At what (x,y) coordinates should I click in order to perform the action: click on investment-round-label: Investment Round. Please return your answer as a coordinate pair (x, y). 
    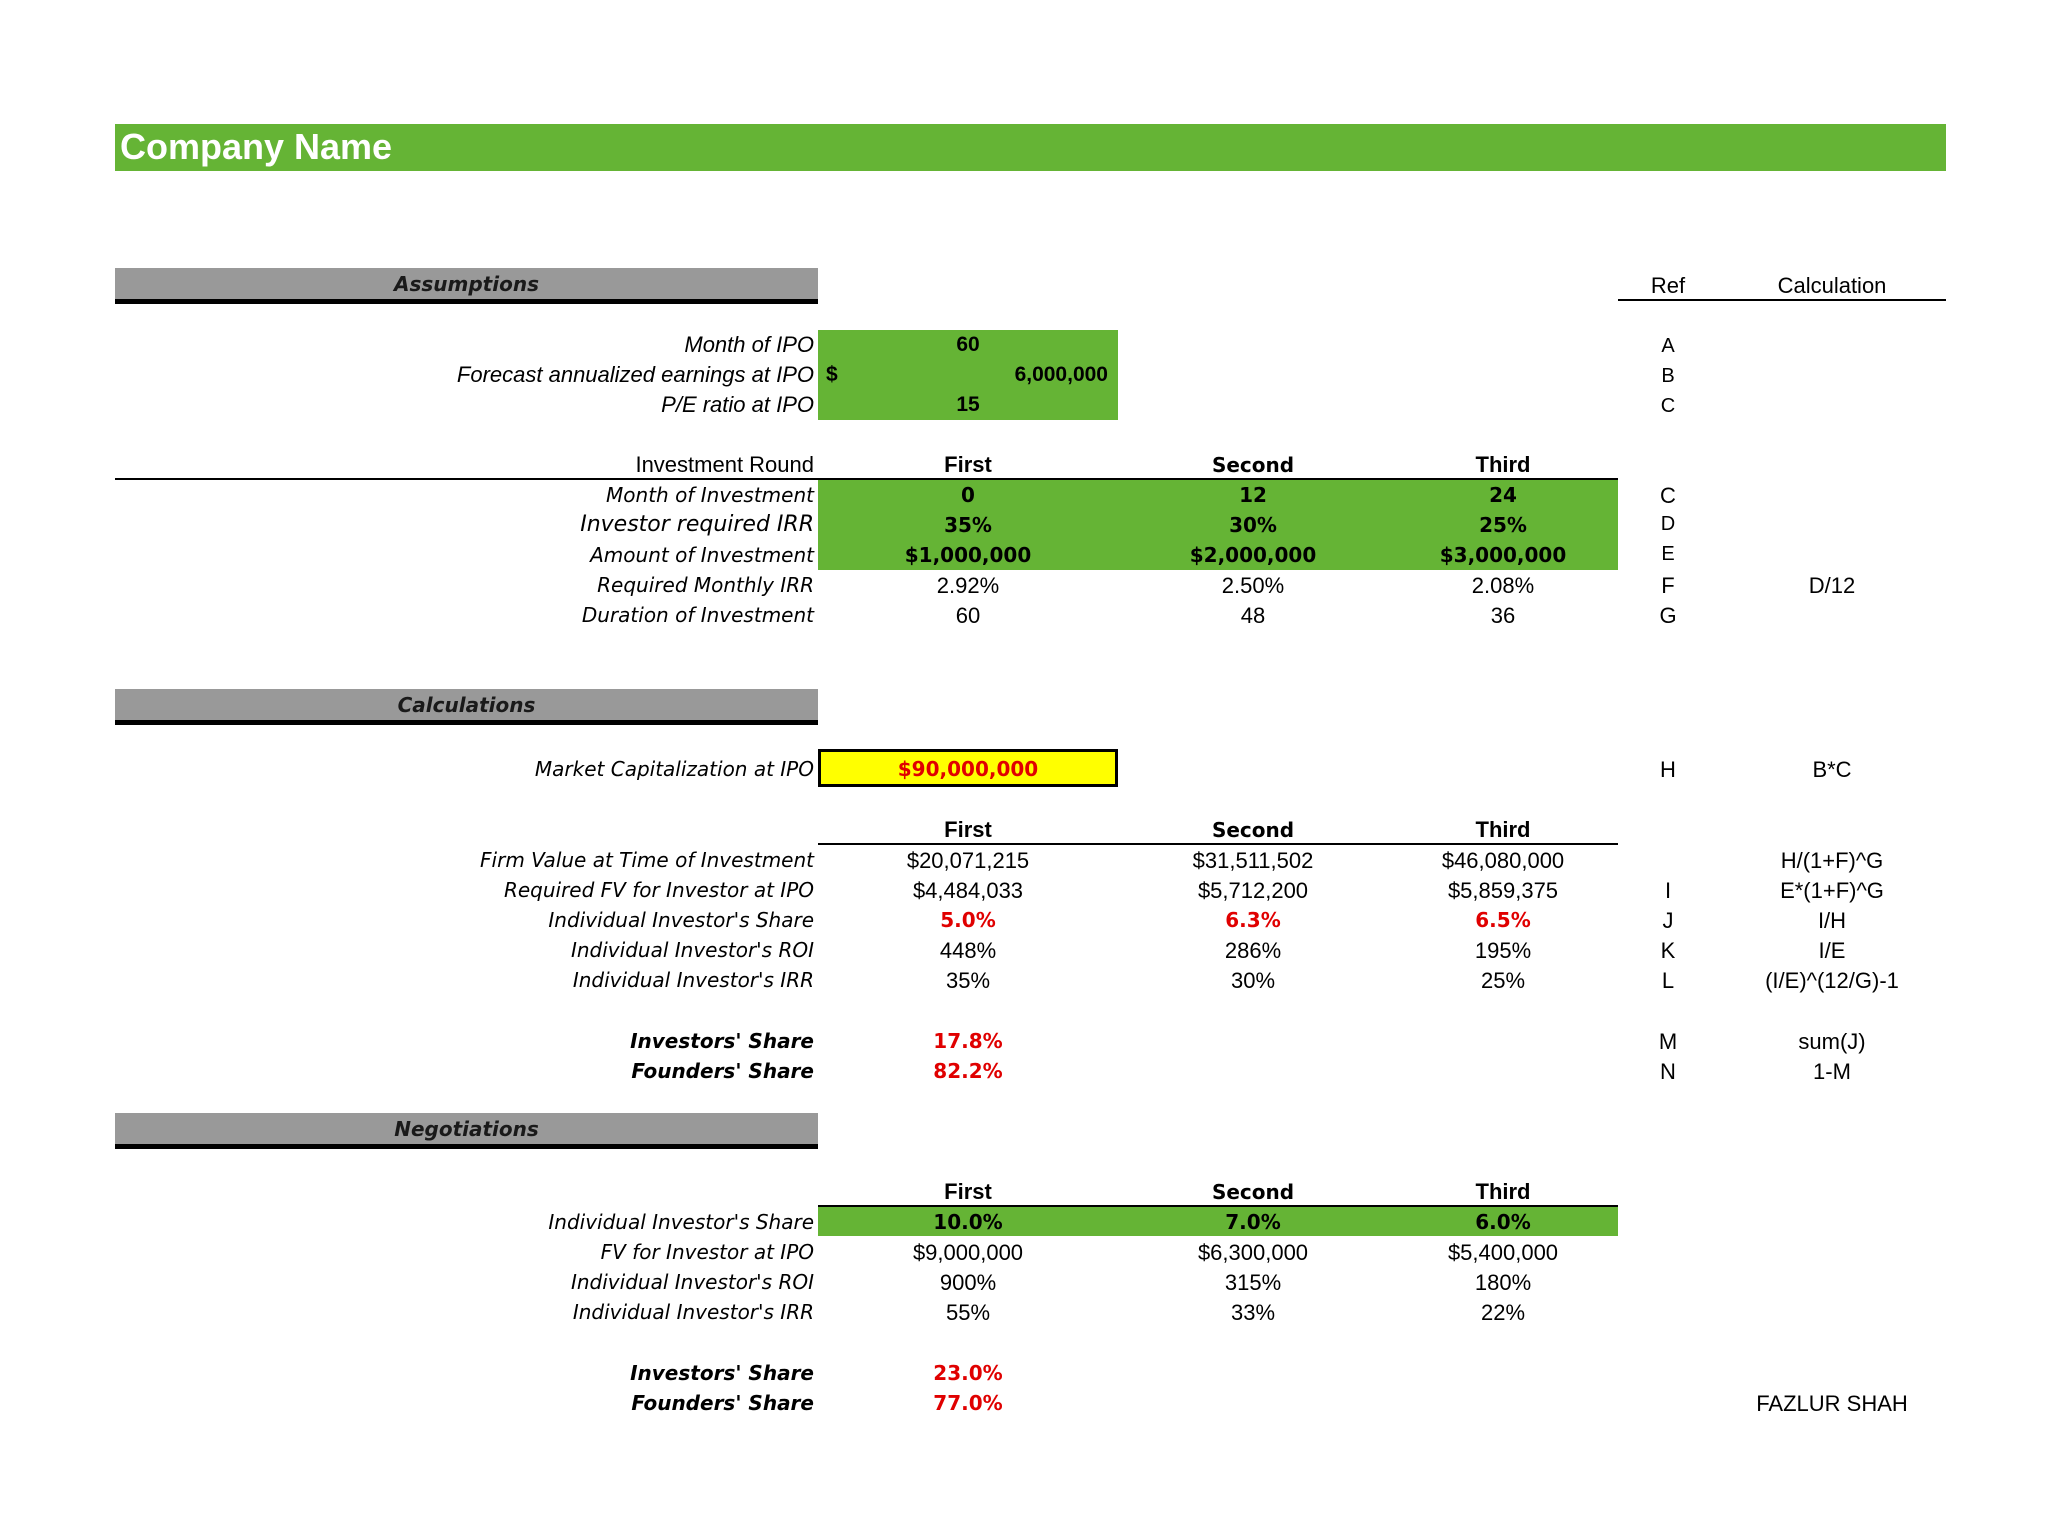
    Looking at the image, I should click on (724, 464).